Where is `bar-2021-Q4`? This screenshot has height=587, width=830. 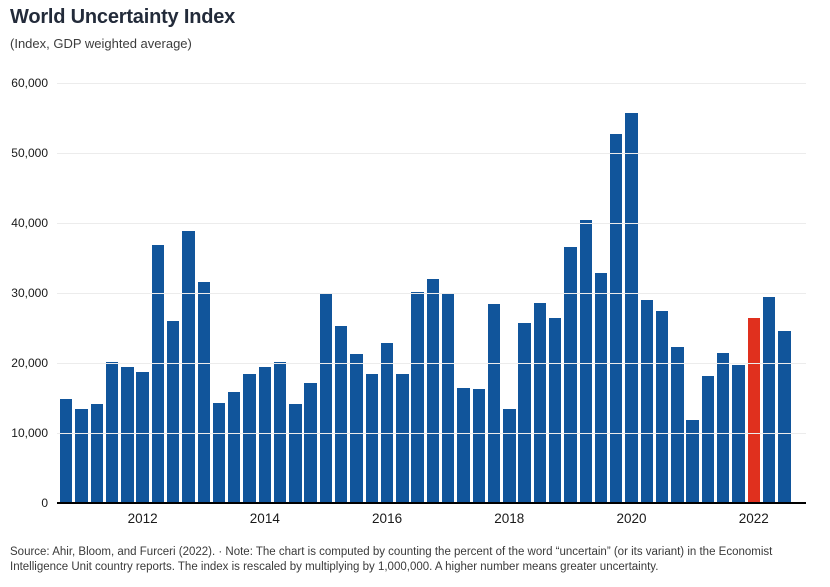 bar-2021-Q4 is located at coordinates (738, 434).